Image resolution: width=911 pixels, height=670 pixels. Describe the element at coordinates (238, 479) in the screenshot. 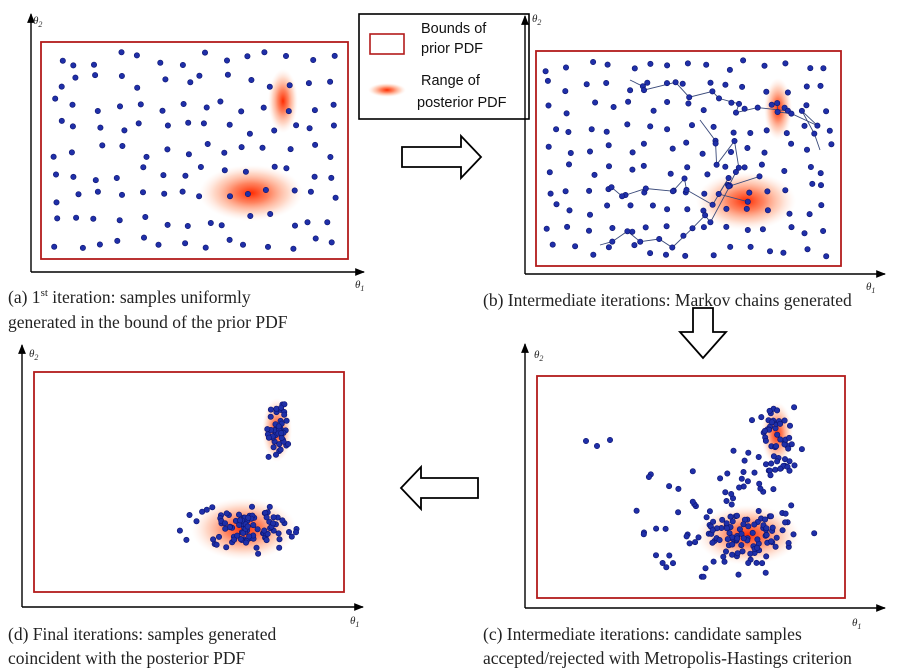

I see `panel-d-samples` at that location.